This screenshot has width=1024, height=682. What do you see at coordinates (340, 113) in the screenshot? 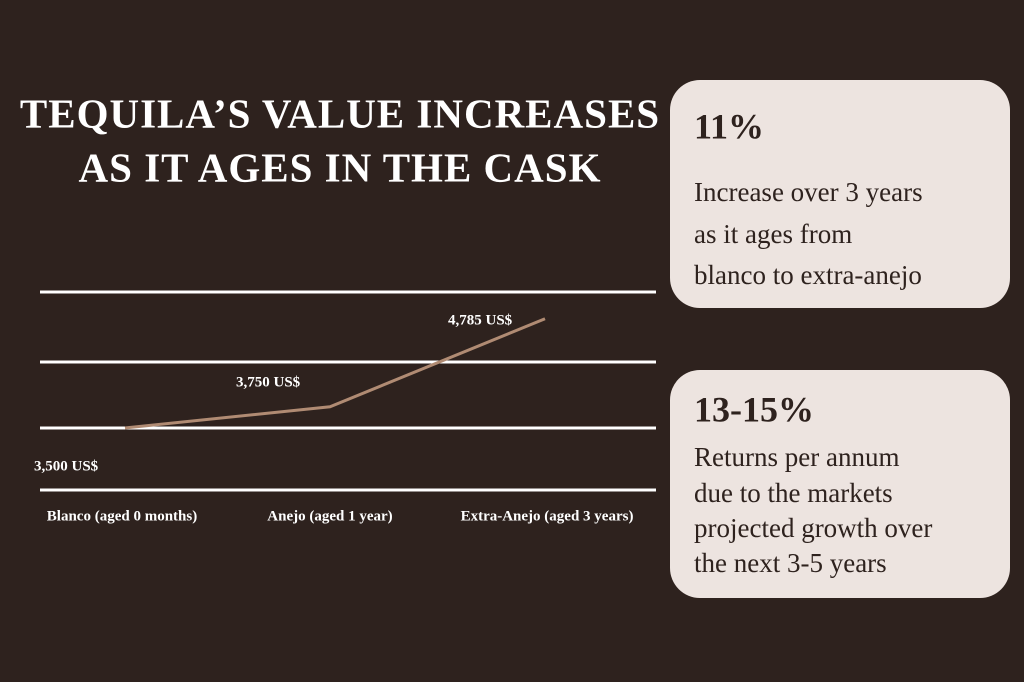
I see `chart-title: TEQUILA’S VALUE INCREASES` at bounding box center [340, 113].